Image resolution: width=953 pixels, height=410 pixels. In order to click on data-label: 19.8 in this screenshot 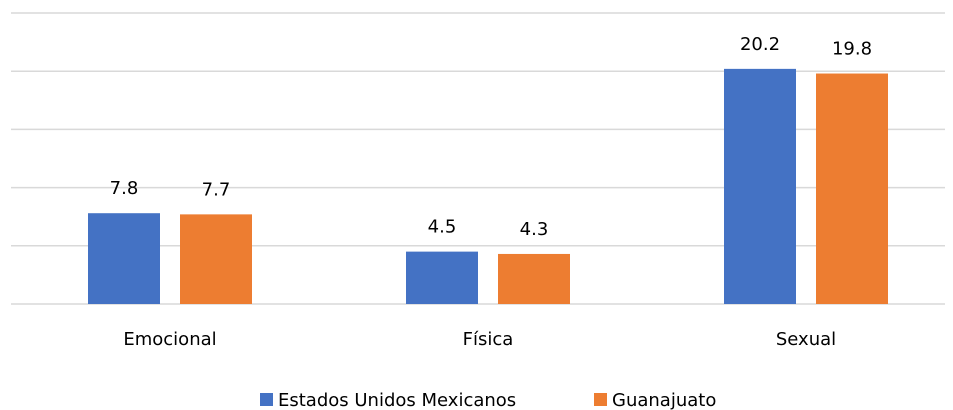, I will do `click(852, 49)`.